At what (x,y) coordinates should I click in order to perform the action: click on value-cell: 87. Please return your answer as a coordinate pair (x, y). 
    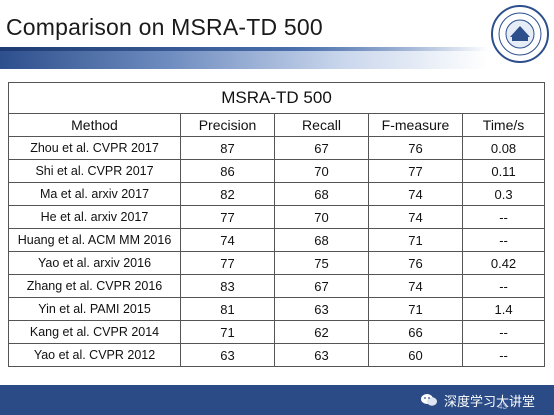
    Looking at the image, I should click on (227, 148).